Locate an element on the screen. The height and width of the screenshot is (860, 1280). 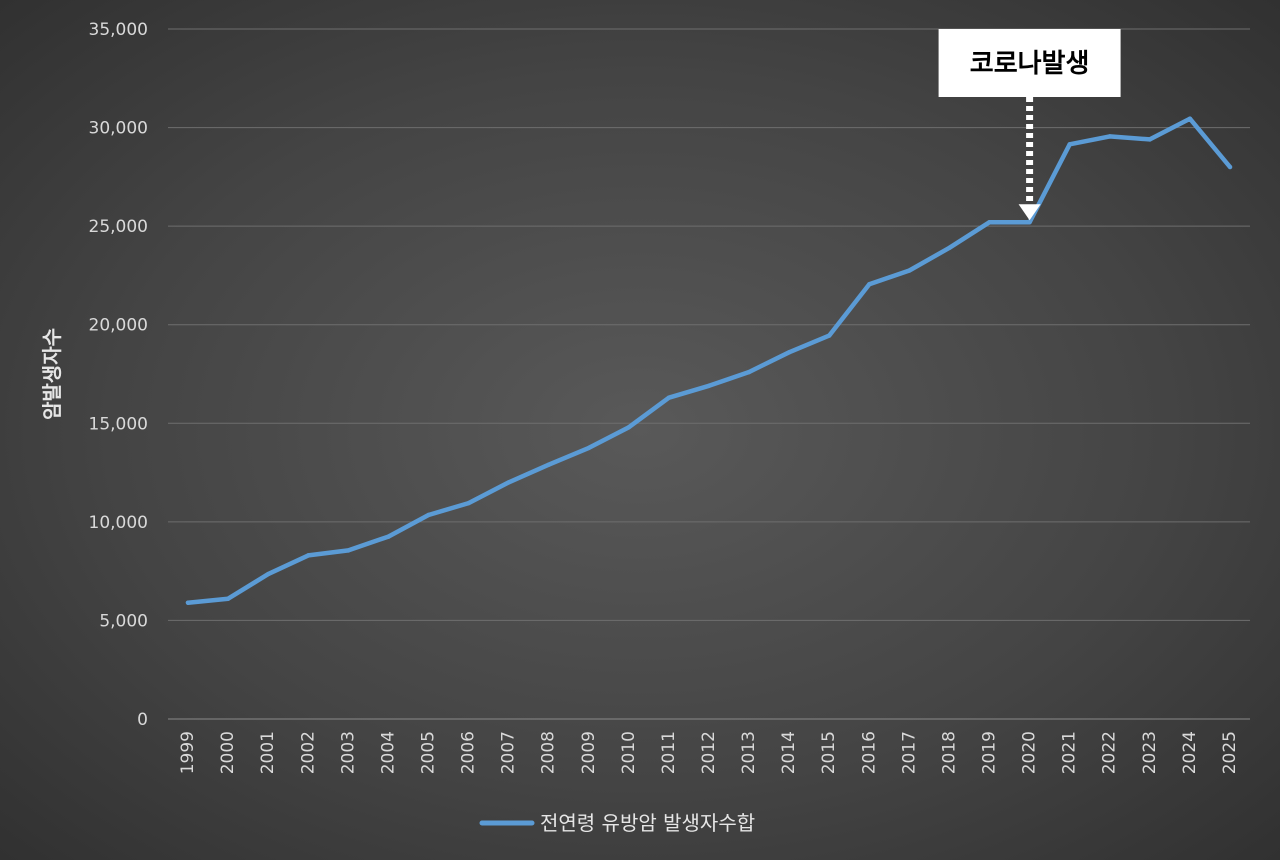
x-tick-label: 2012 is located at coordinates (709, 752).